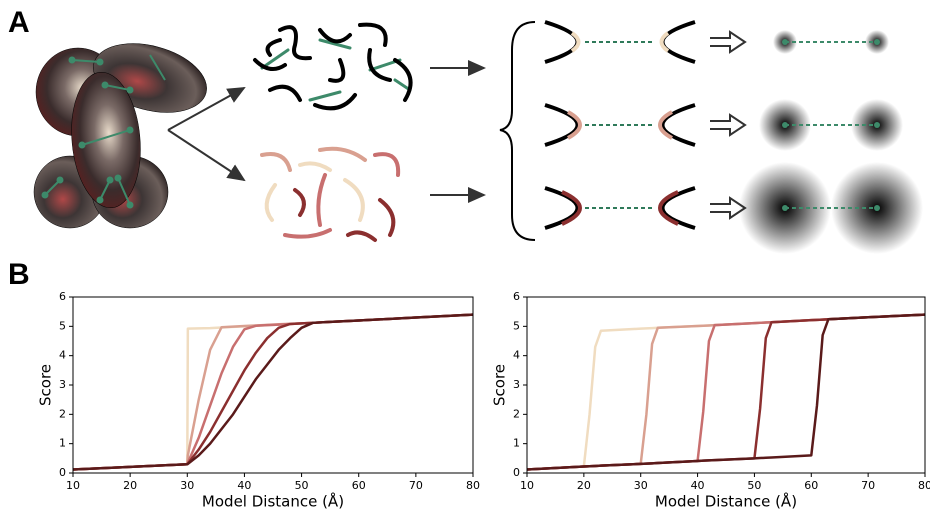 The width and height of the screenshot is (930, 510). I want to click on protein-blobs, so click(120, 136).